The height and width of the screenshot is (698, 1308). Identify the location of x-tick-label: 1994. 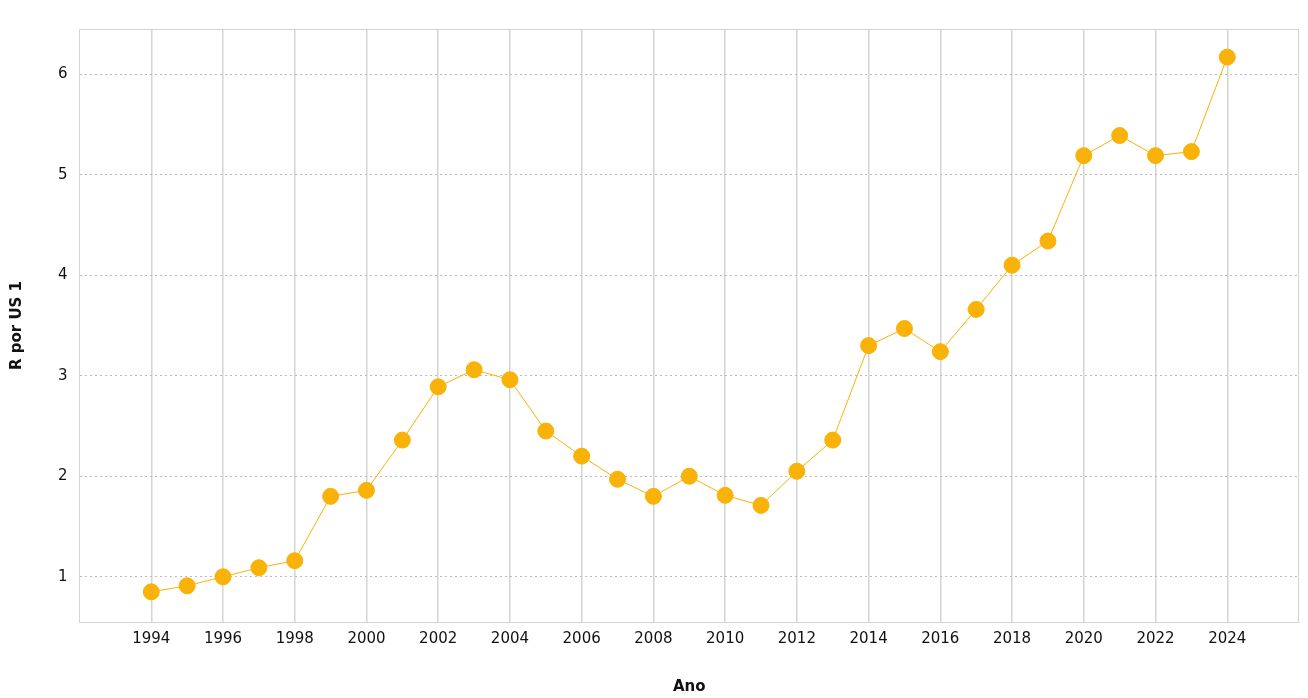
(151, 637).